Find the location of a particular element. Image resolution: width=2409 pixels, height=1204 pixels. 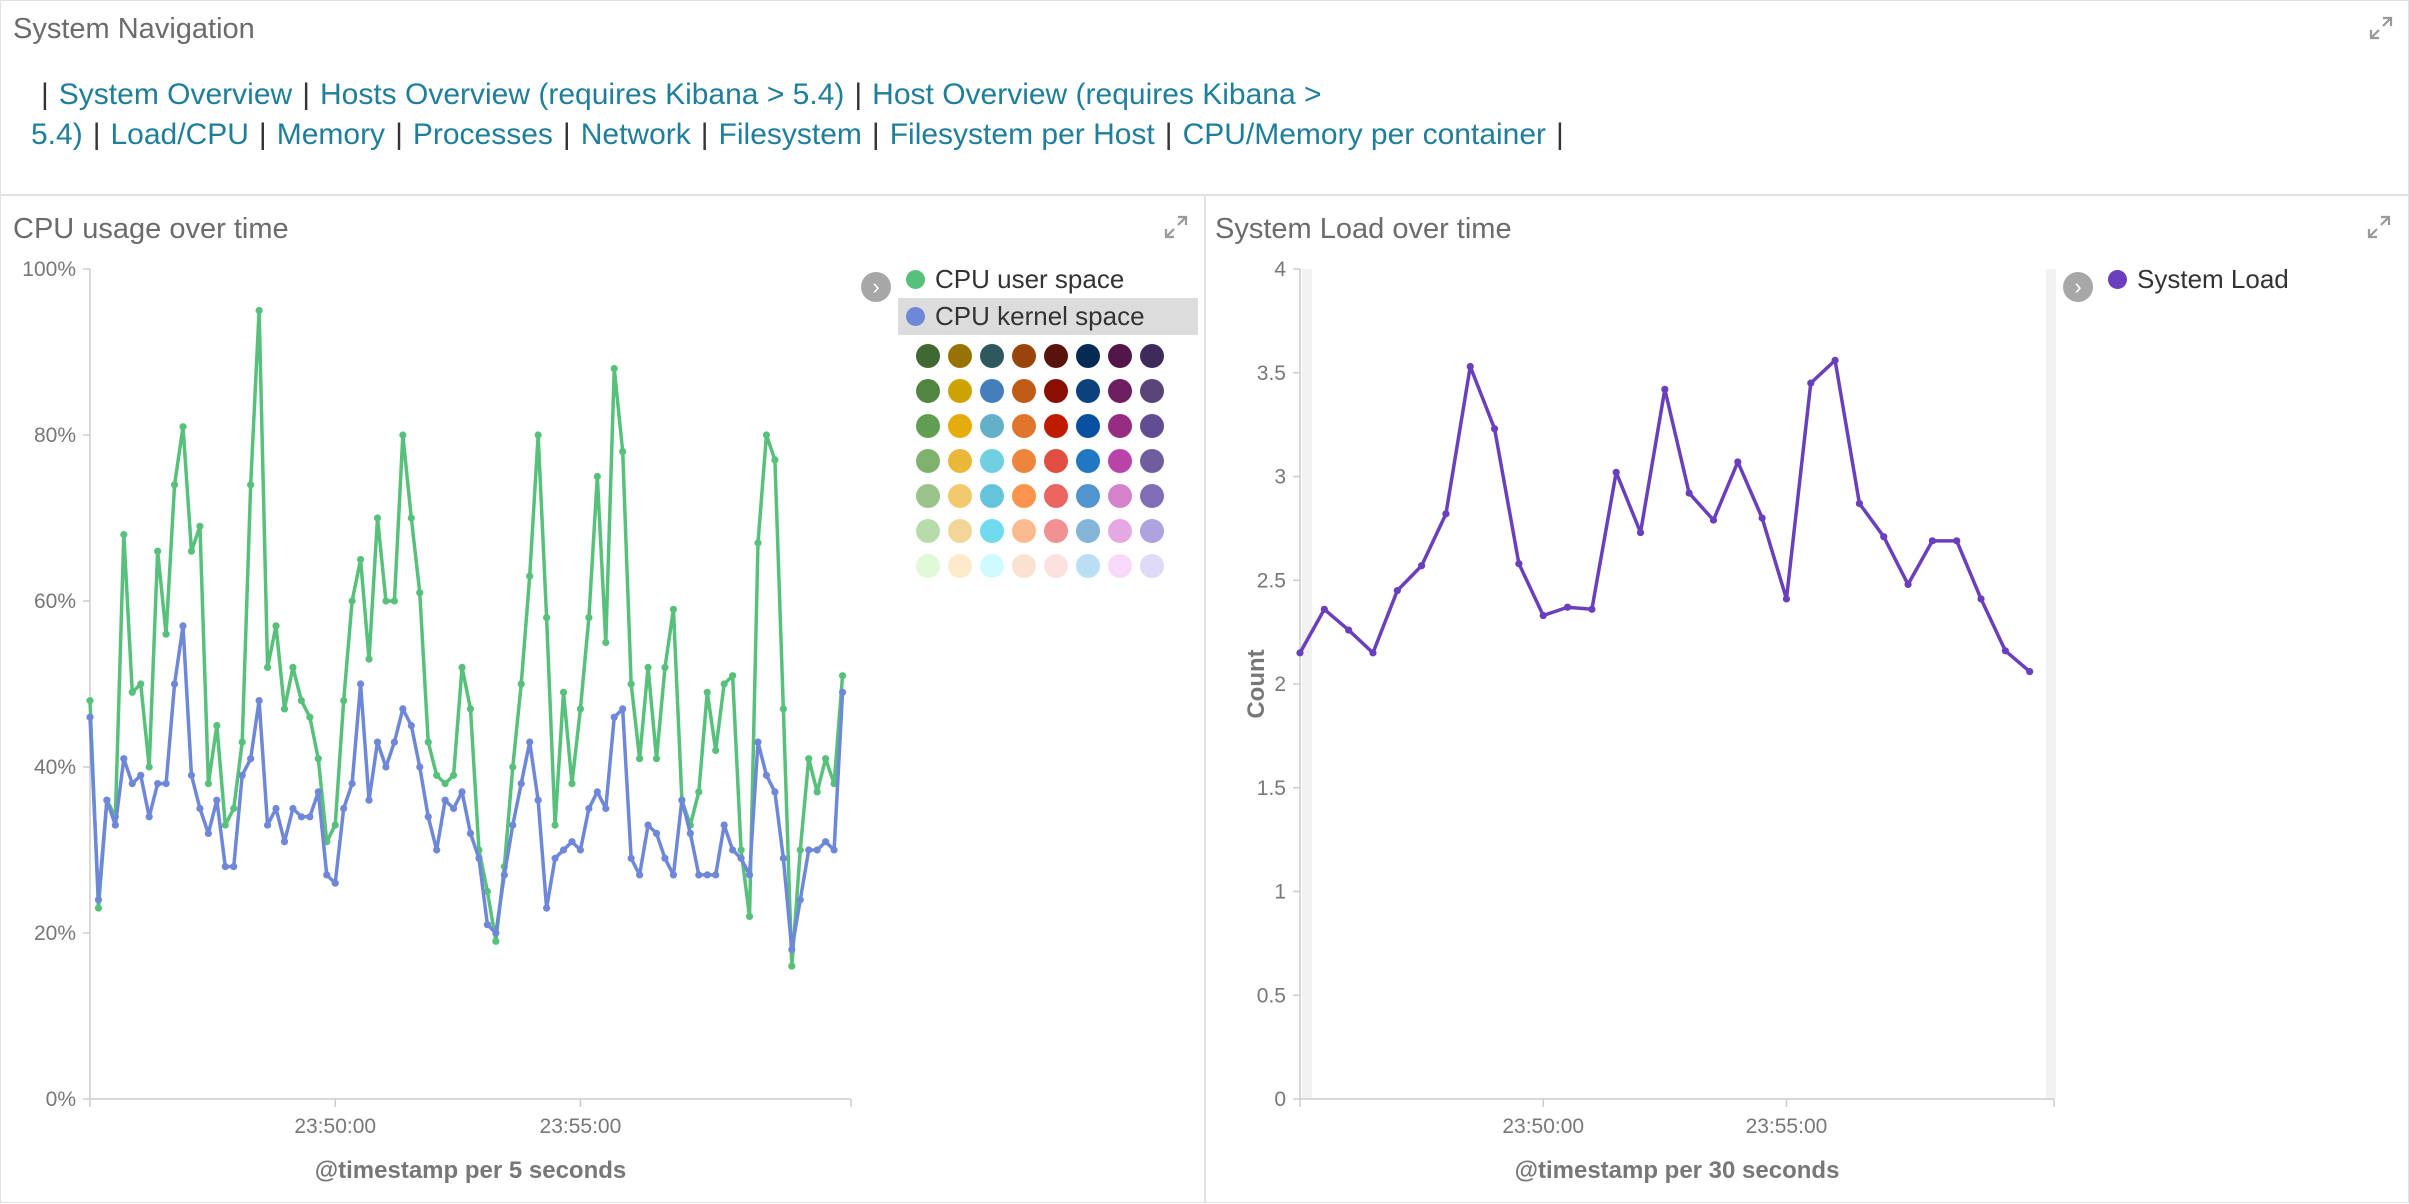

nav-link-system-overview: System Overview is located at coordinates (175, 94).